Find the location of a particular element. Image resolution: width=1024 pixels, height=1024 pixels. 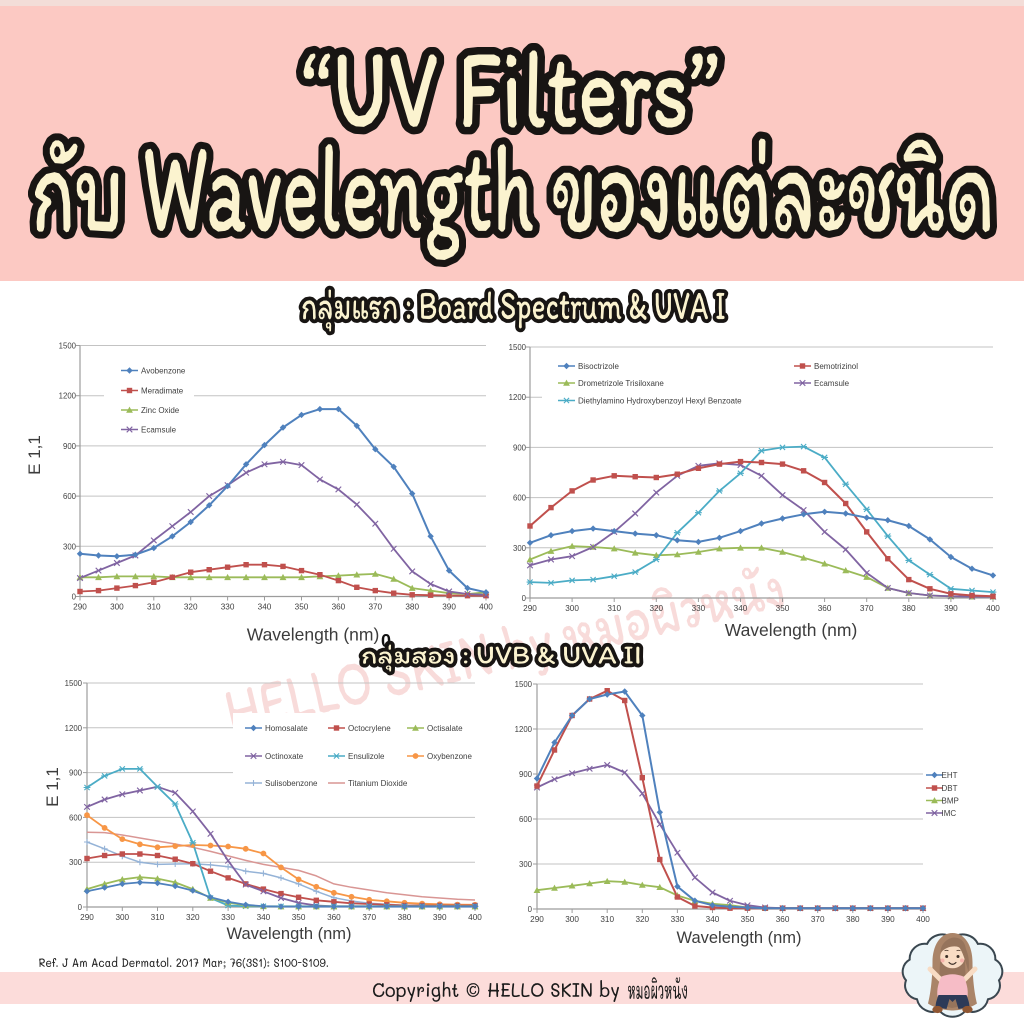

svg-text: DBT is located at coordinates (950, 788).